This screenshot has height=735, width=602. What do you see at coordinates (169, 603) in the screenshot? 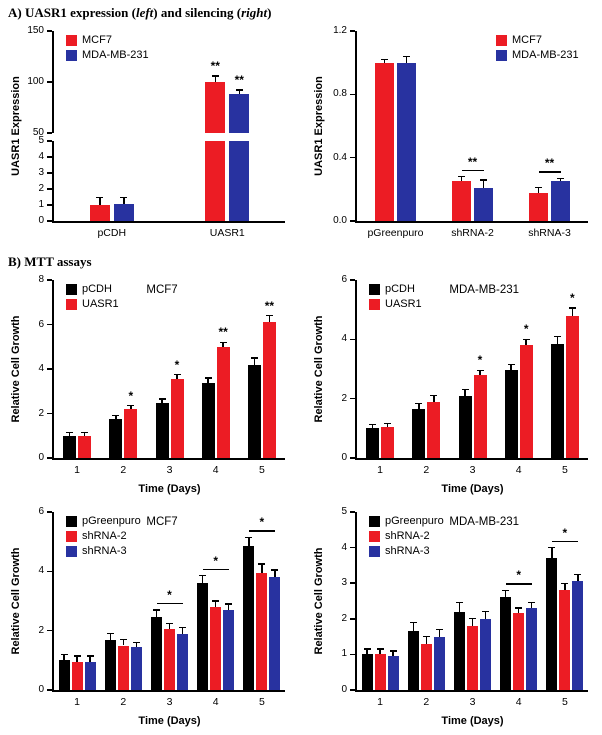
I see `significance-bracket` at bounding box center [169, 603].